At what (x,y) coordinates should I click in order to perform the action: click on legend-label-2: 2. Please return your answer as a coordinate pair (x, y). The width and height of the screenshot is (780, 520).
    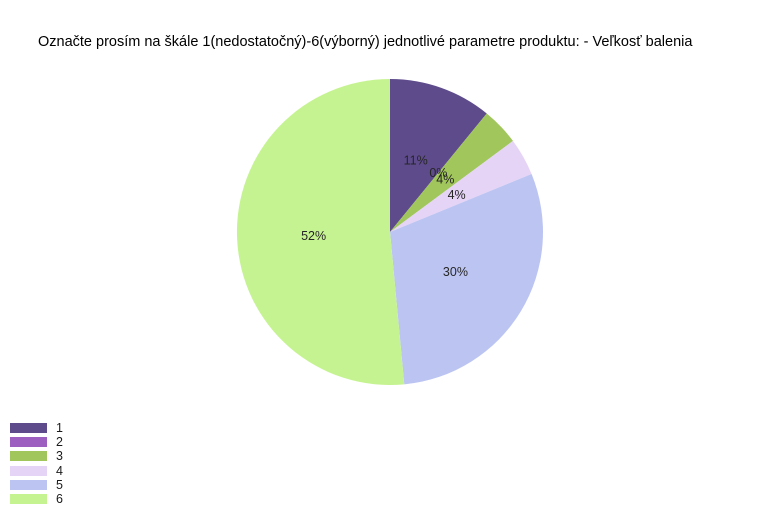
    Looking at the image, I should click on (59, 442).